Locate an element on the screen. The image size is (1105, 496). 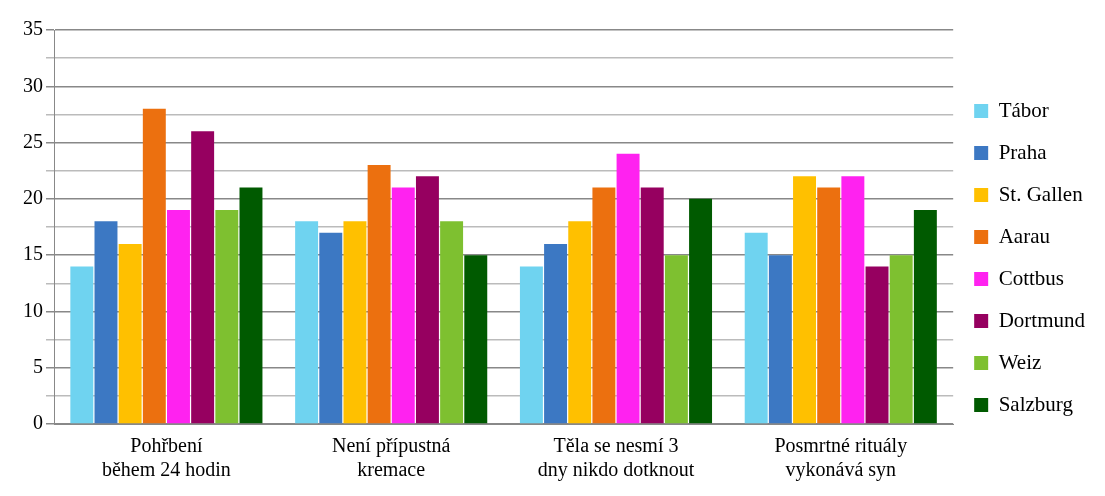
legend-label: Aarau is located at coordinates (1024, 235).